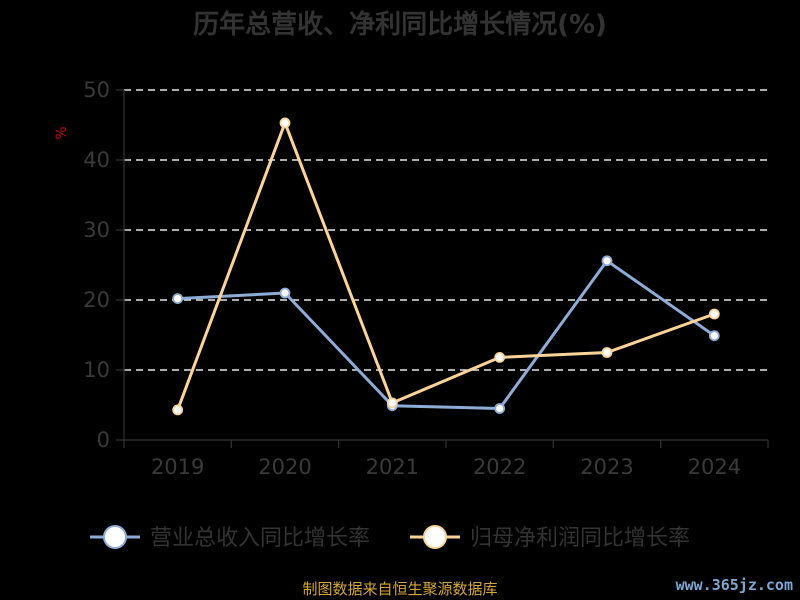 The height and width of the screenshot is (600, 800). What do you see at coordinates (500, 357) in the screenshot?
I see `data-point-s1-2022` at bounding box center [500, 357].